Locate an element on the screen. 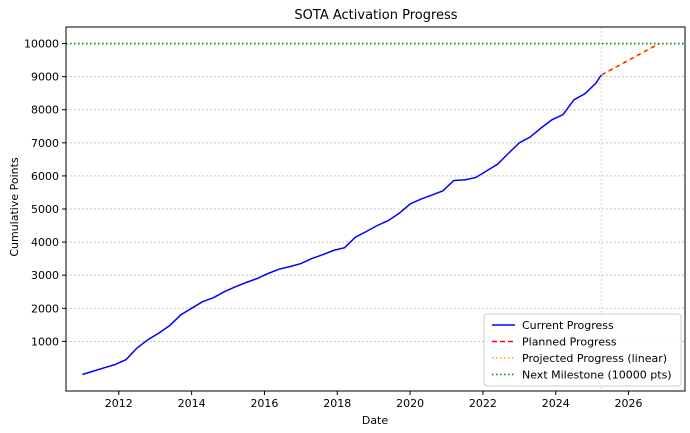 Image resolution: width=690 pixels, height=433 pixels. legend-label: Projected Progress (linear) is located at coordinates (594, 358).